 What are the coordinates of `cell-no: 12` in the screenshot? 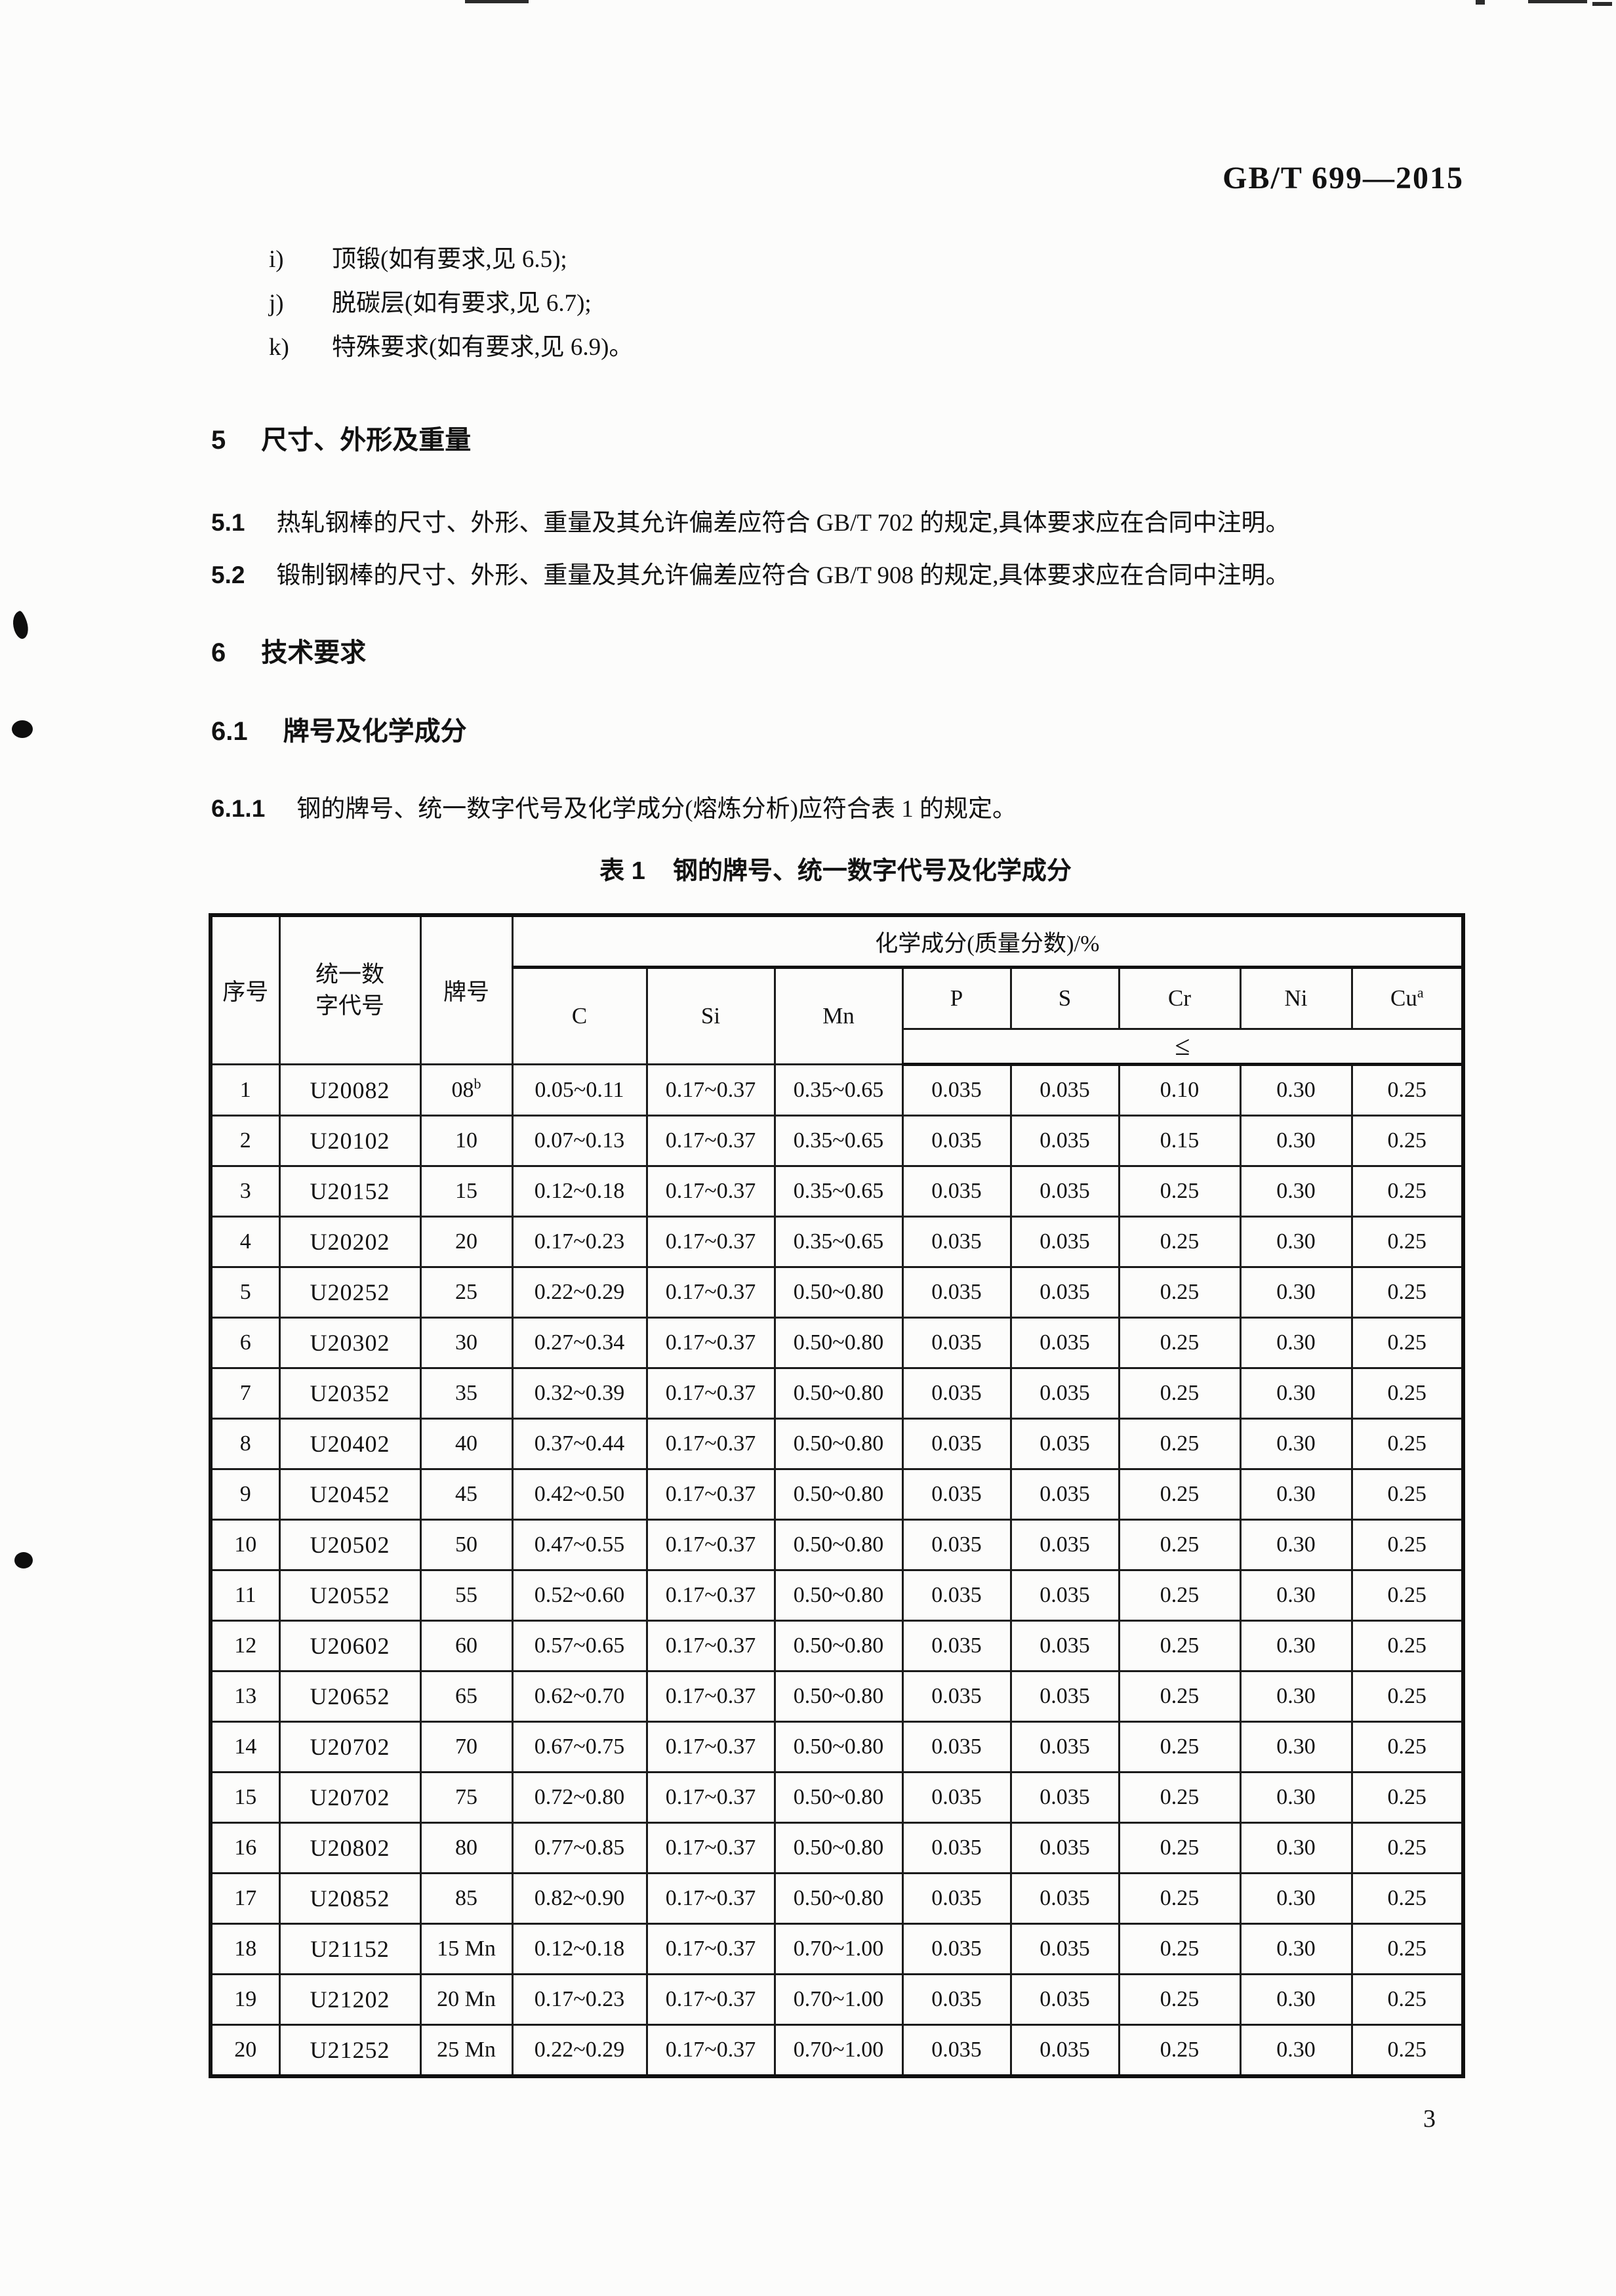 It's located at (245, 1646).